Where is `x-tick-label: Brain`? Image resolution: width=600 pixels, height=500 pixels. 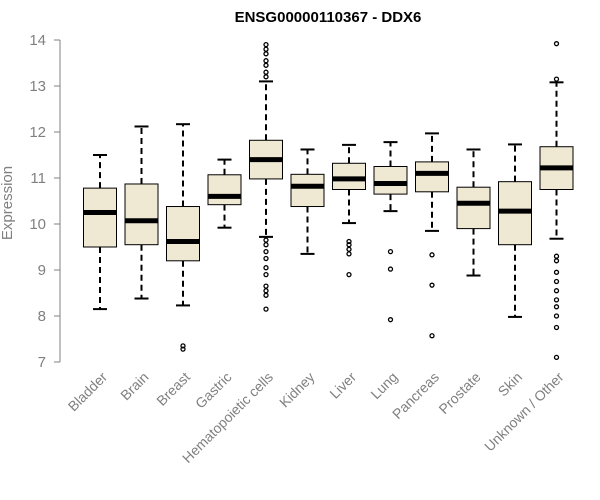 x-tick-label: Brain is located at coordinates (134, 386).